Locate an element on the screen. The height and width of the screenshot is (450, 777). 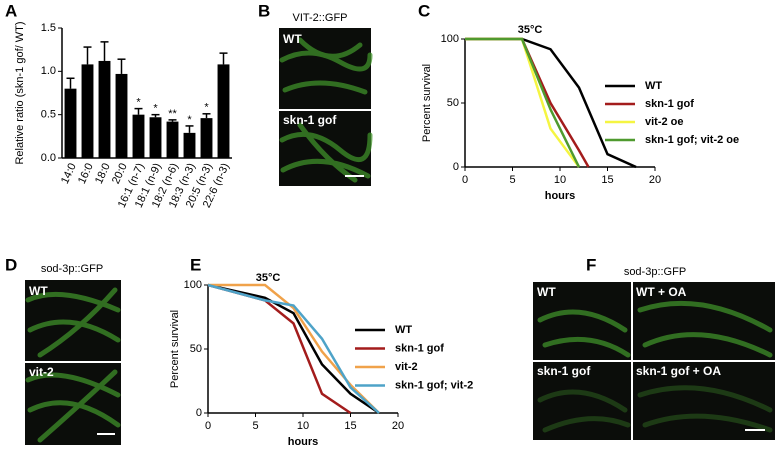
panel-label: B is located at coordinates (264, 10).